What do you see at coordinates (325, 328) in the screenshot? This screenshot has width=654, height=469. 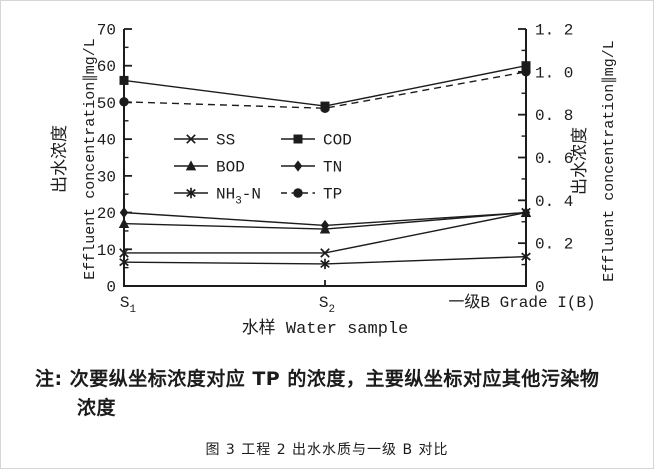 I see `x-axis-title: 水样 Water sample` at bounding box center [325, 328].